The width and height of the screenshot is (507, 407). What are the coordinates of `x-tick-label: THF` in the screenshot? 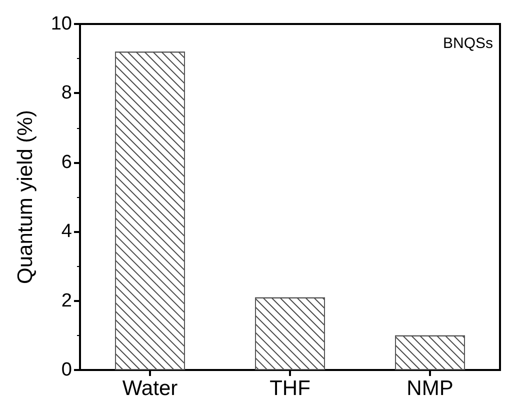 It's located at (290, 388).